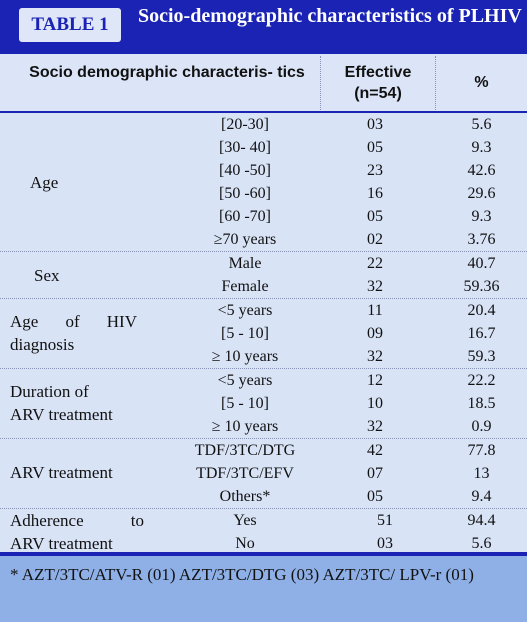  Describe the element at coordinates (61, 543) in the screenshot. I see `group-label-adherence-line2: ARV treatment` at that location.